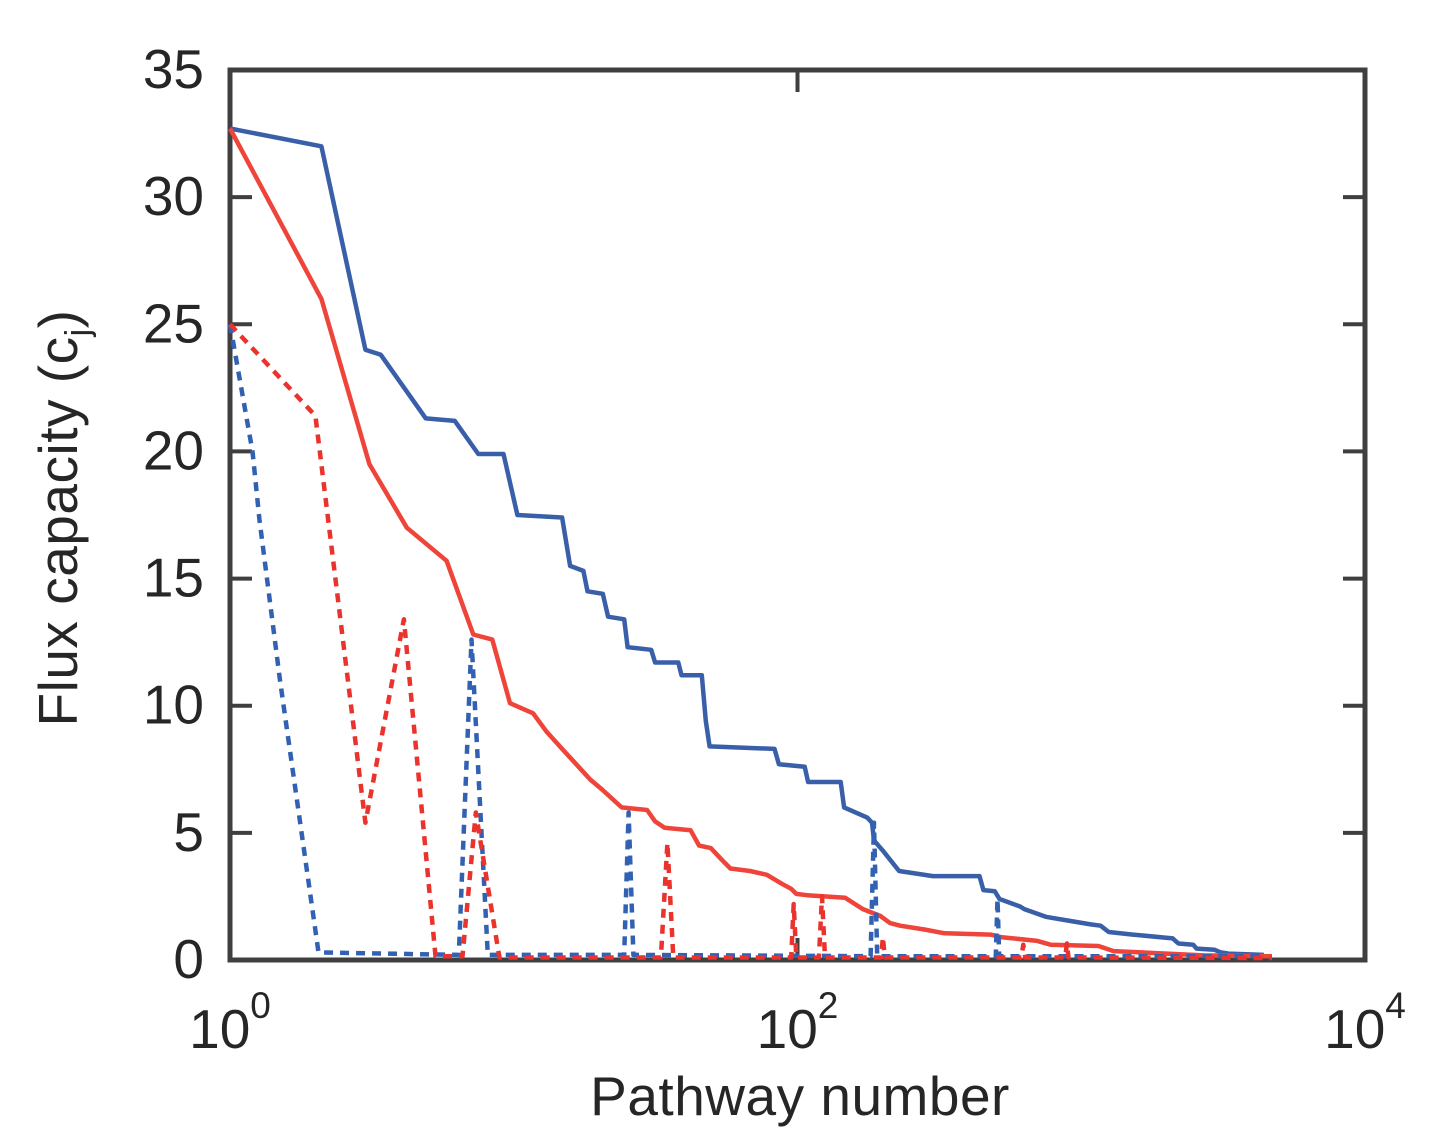 The height and width of the screenshot is (1143, 1446). What do you see at coordinates (800, 1096) in the screenshot?
I see `x-axis-title: Pathway number` at bounding box center [800, 1096].